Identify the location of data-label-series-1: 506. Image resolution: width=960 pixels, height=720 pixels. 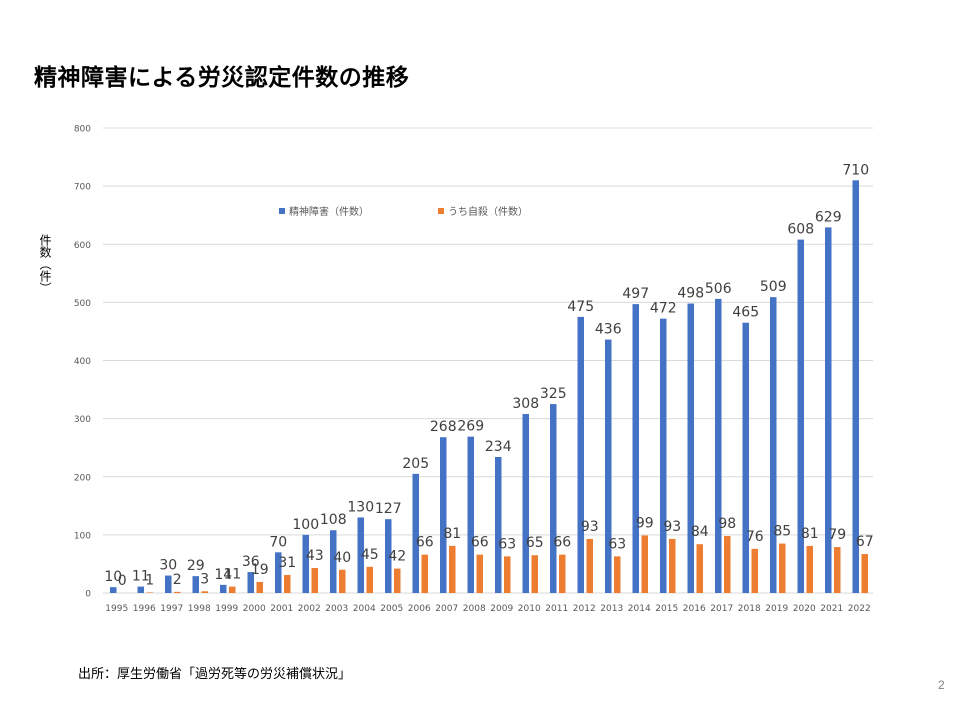
(718, 289).